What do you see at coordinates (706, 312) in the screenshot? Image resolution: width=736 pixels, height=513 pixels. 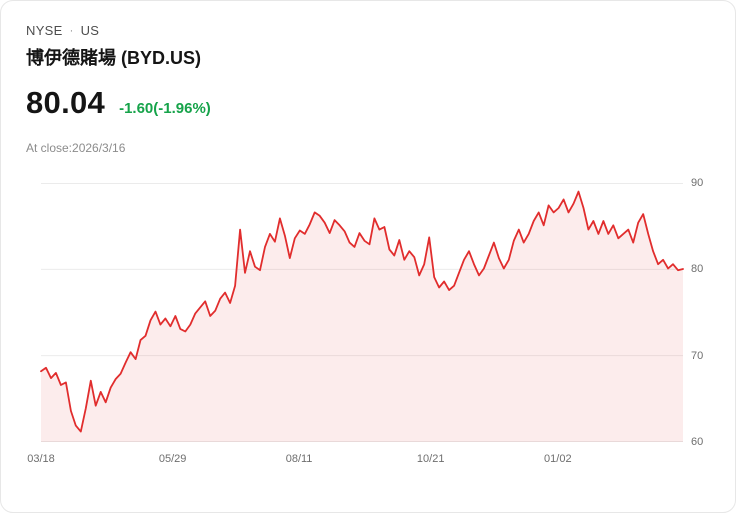 I see `y-axis-labels: 90 80 70 60` at bounding box center [706, 312].